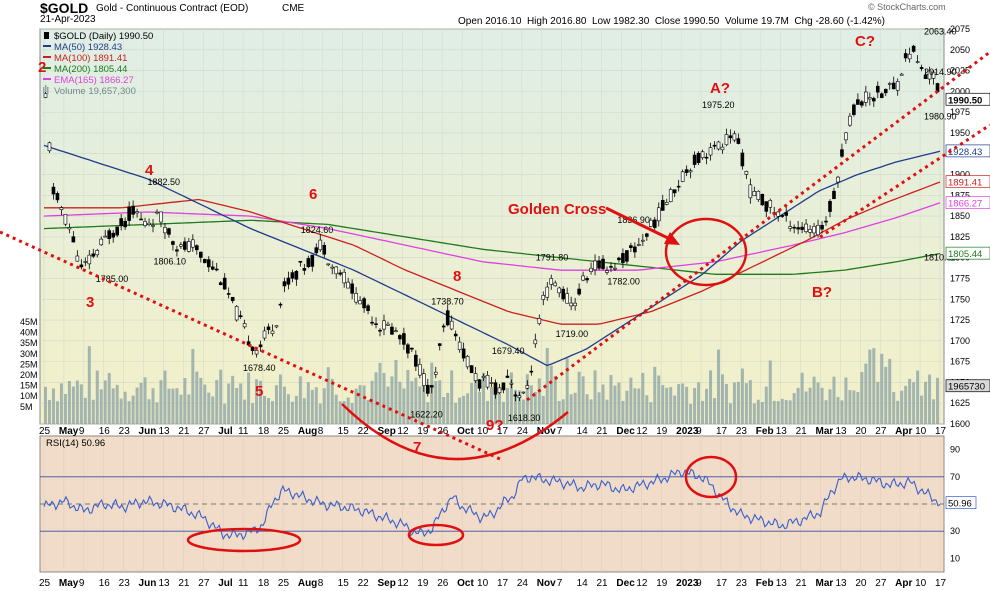 The height and width of the screenshot is (591, 990). Describe the element at coordinates (625, 431) in the screenshot. I see `x-axis-tick: Dec` at that location.